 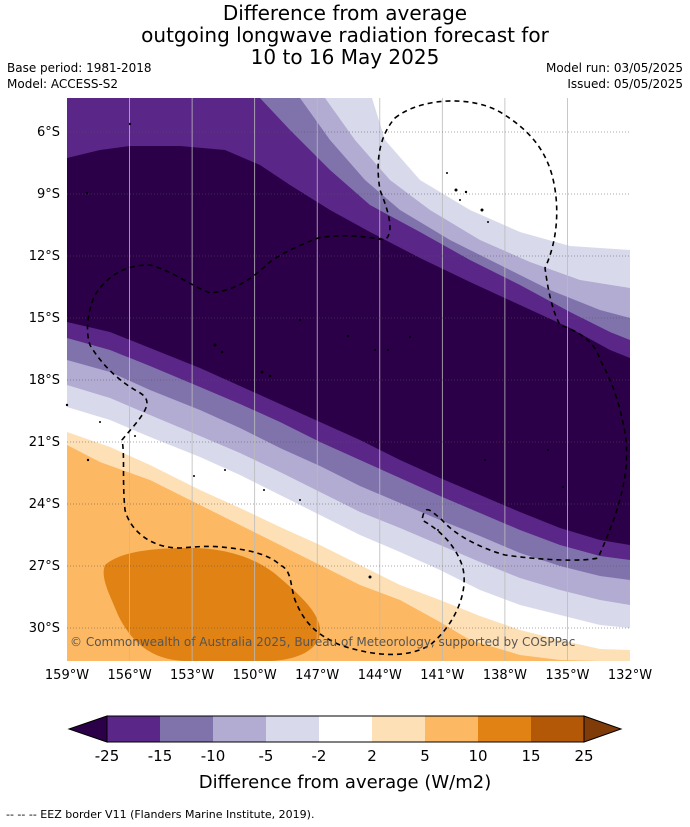 What do you see at coordinates (344, 756) in the screenshot?
I see `colorbar-ticks: -25 -15 -10 -5 -2 2 5 10 15 25` at bounding box center [344, 756].